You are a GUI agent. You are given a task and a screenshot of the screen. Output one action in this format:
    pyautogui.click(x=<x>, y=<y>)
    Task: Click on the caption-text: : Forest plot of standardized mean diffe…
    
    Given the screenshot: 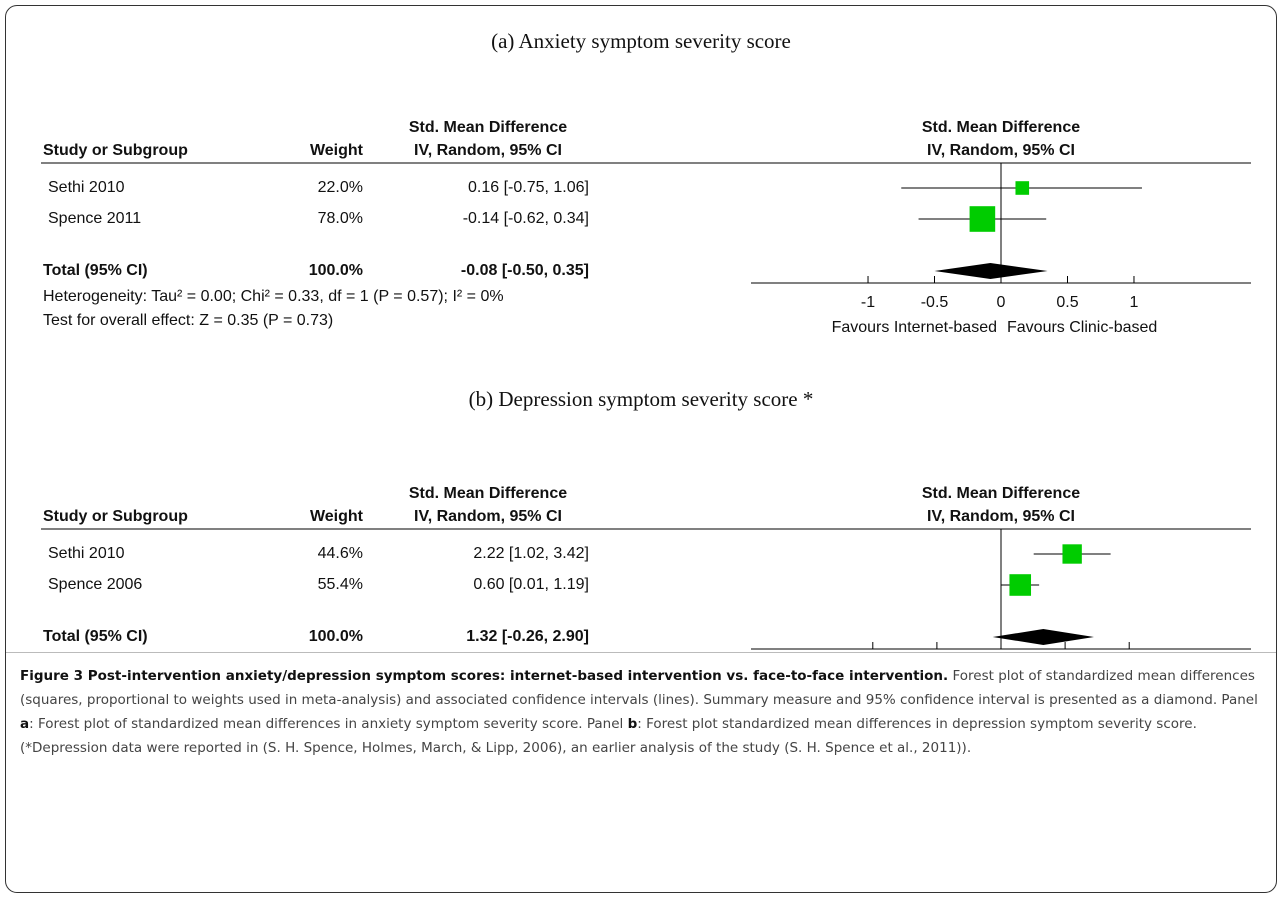 What is the action you would take?
    pyautogui.click(x=326, y=724)
    